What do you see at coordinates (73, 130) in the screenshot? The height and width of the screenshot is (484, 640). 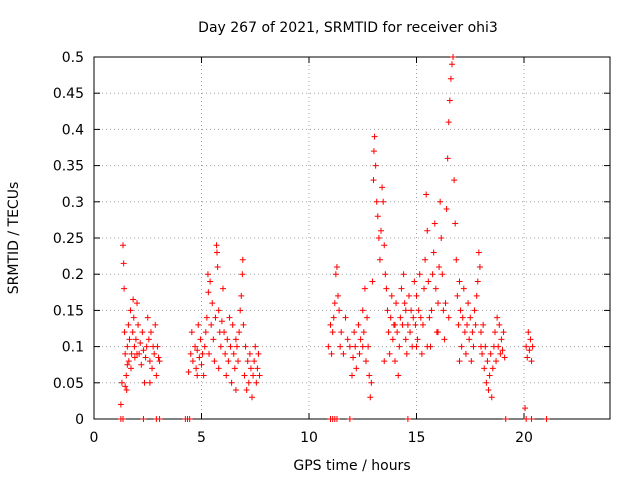 I see `y-tick-label: 0.4` at bounding box center [73, 130].